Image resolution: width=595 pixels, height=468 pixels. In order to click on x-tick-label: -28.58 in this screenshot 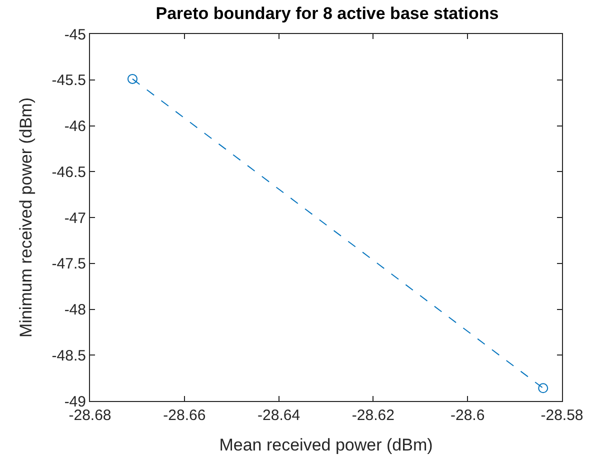, I will do `click(562, 415)`.